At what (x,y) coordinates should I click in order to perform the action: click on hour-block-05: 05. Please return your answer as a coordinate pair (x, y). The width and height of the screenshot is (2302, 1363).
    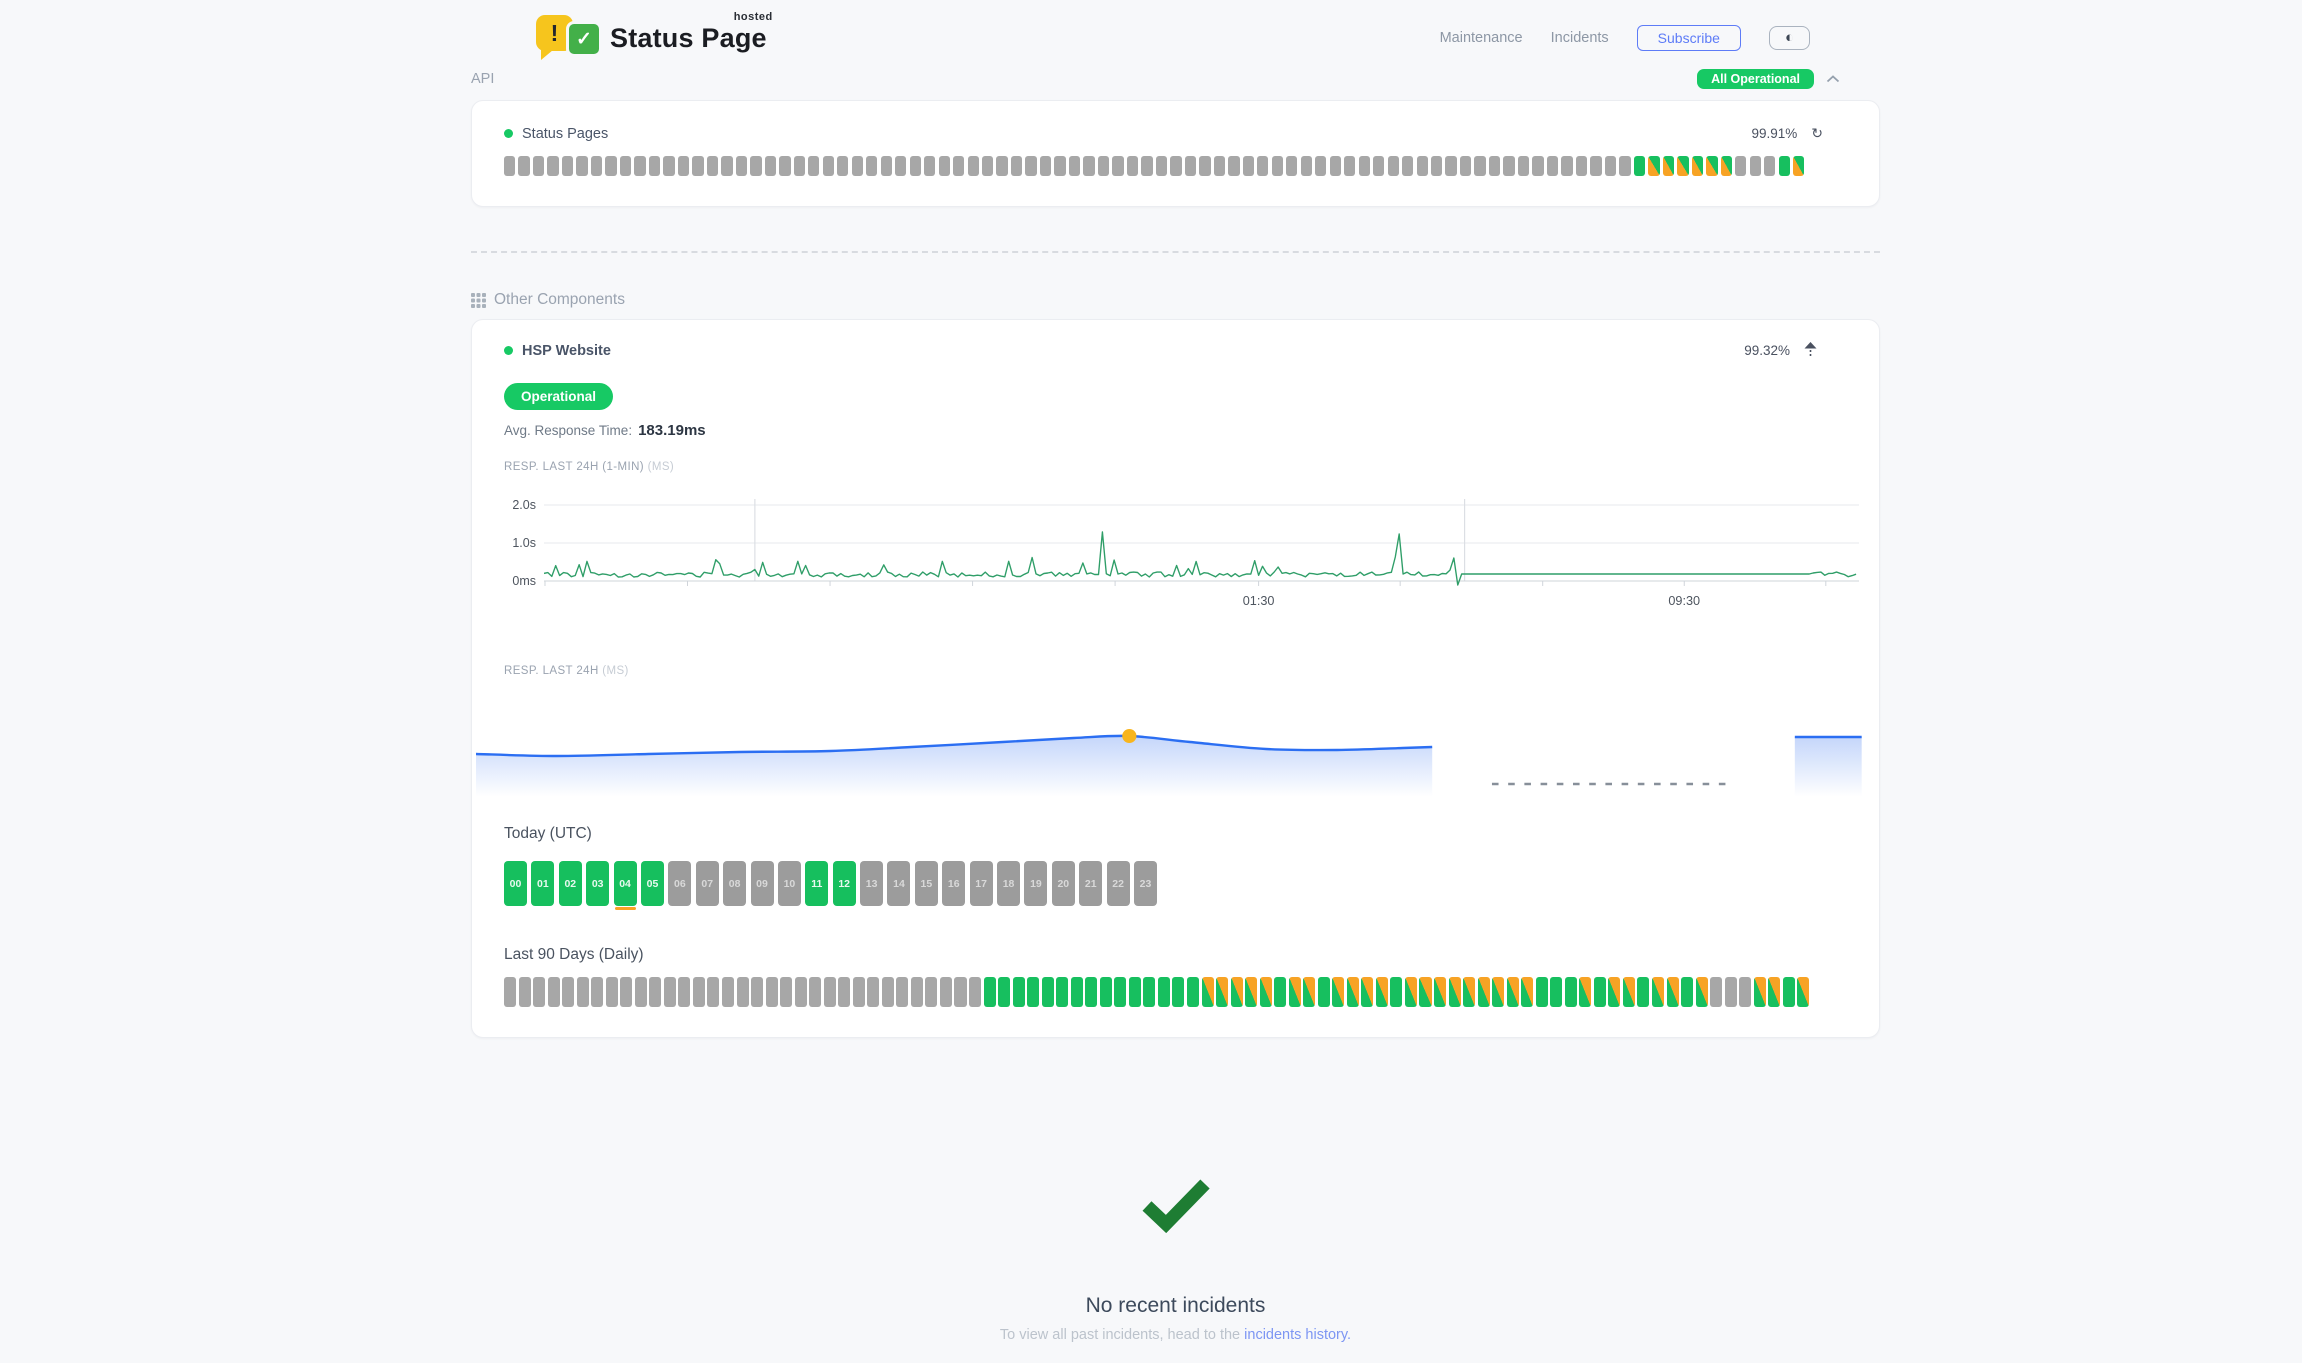
    Looking at the image, I should click on (652, 883).